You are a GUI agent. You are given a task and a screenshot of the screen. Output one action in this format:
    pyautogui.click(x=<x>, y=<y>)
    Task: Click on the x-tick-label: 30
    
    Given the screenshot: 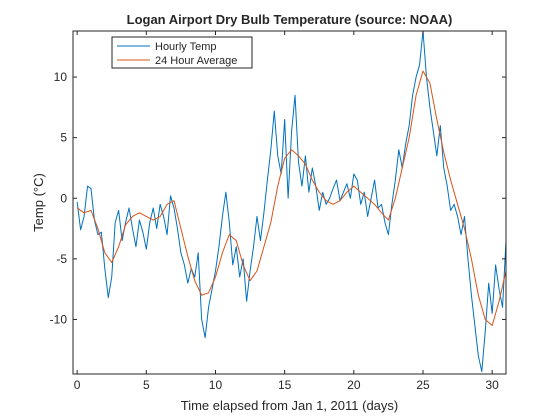 What is the action you would take?
    pyautogui.click(x=492, y=385)
    